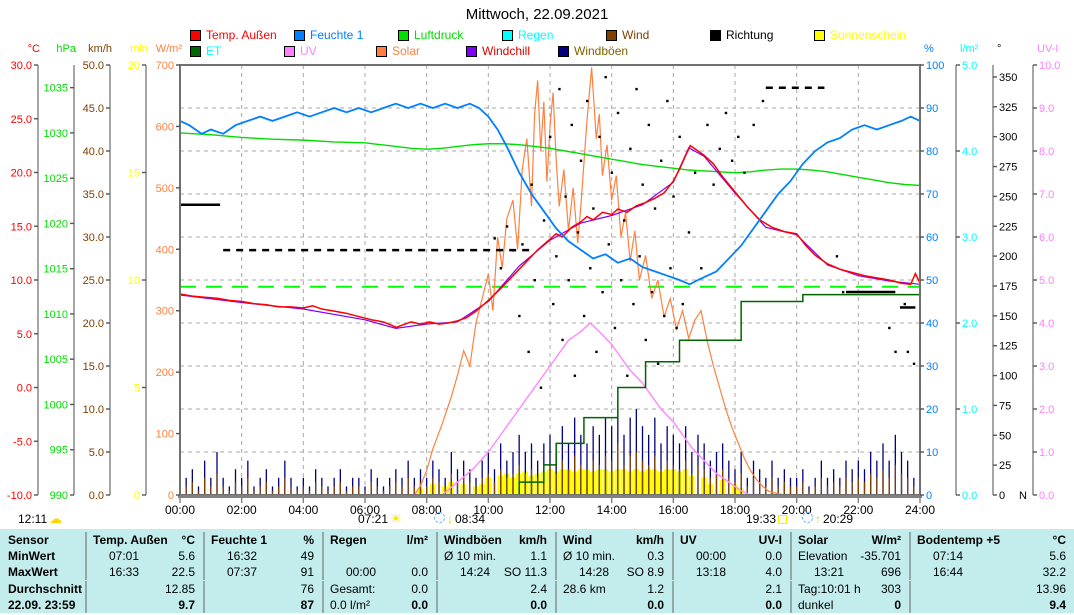  Describe the element at coordinates (613, 572) in the screenshot. I see `table-cell-wind: 14:28 SO 8.9` at that location.